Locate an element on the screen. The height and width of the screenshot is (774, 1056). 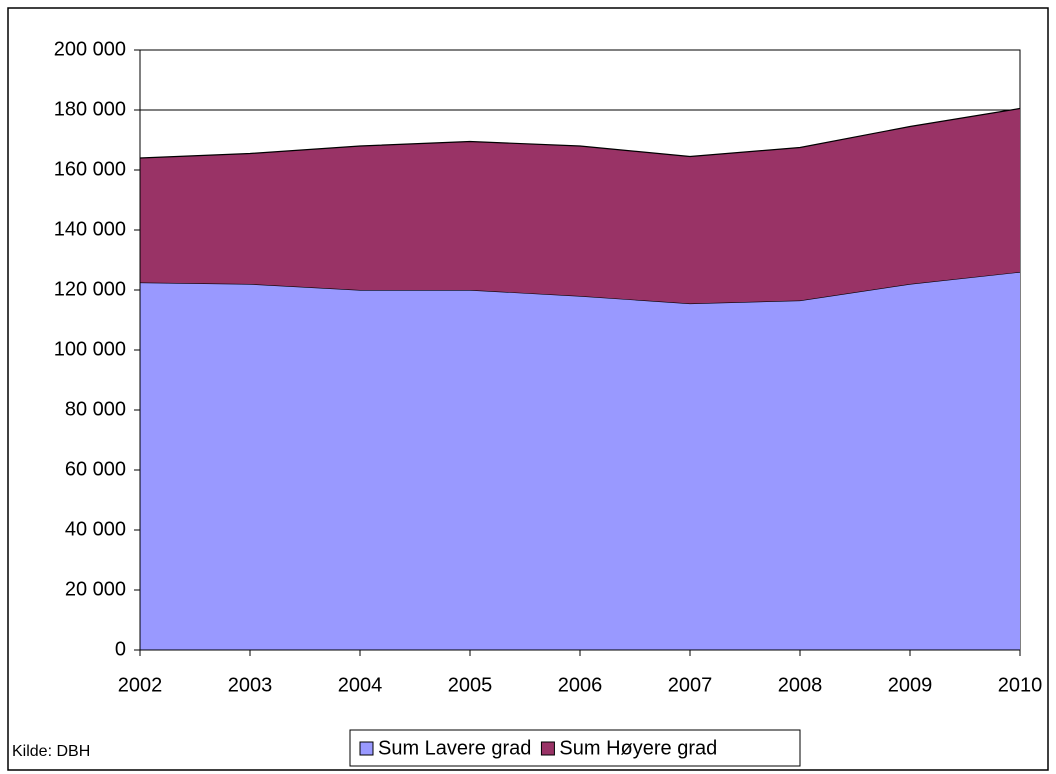
legend-label: Sum Lavere grad is located at coordinates (454, 748).